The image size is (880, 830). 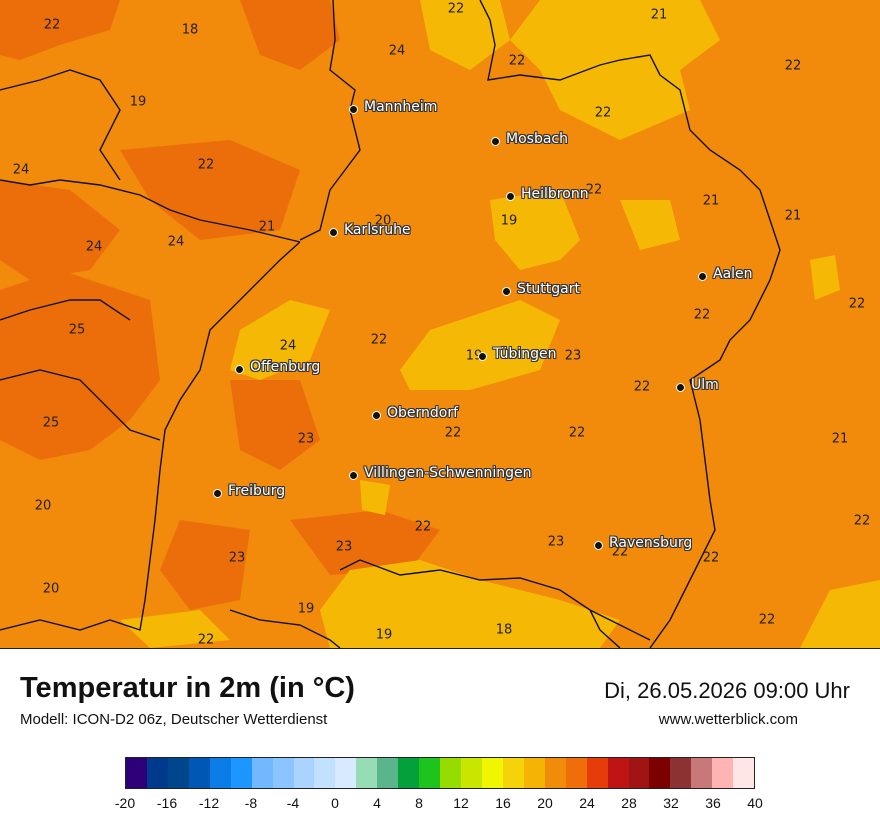 What do you see at coordinates (187, 688) in the screenshot?
I see `map-title: Temperatur in 2m (in °C)` at bounding box center [187, 688].